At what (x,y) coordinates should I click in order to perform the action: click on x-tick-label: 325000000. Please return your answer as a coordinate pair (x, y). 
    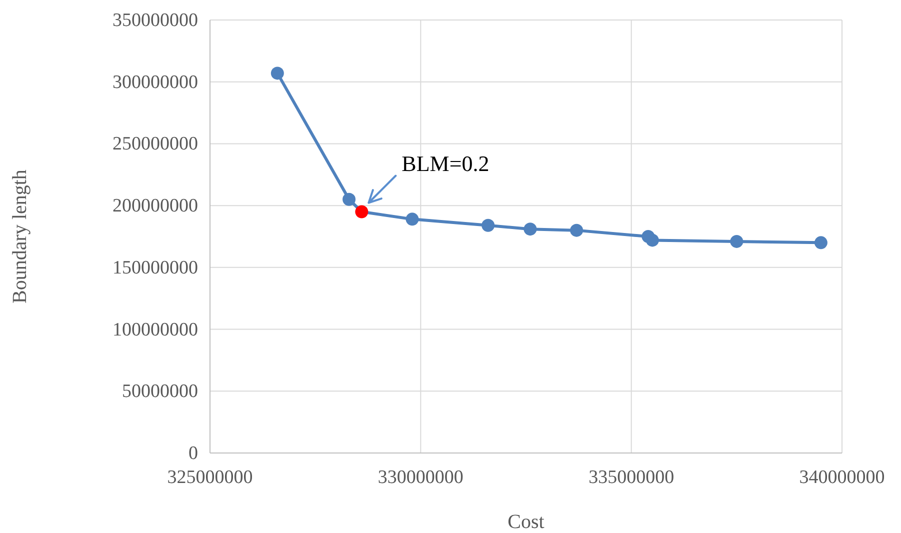
    Looking at the image, I should click on (210, 477).